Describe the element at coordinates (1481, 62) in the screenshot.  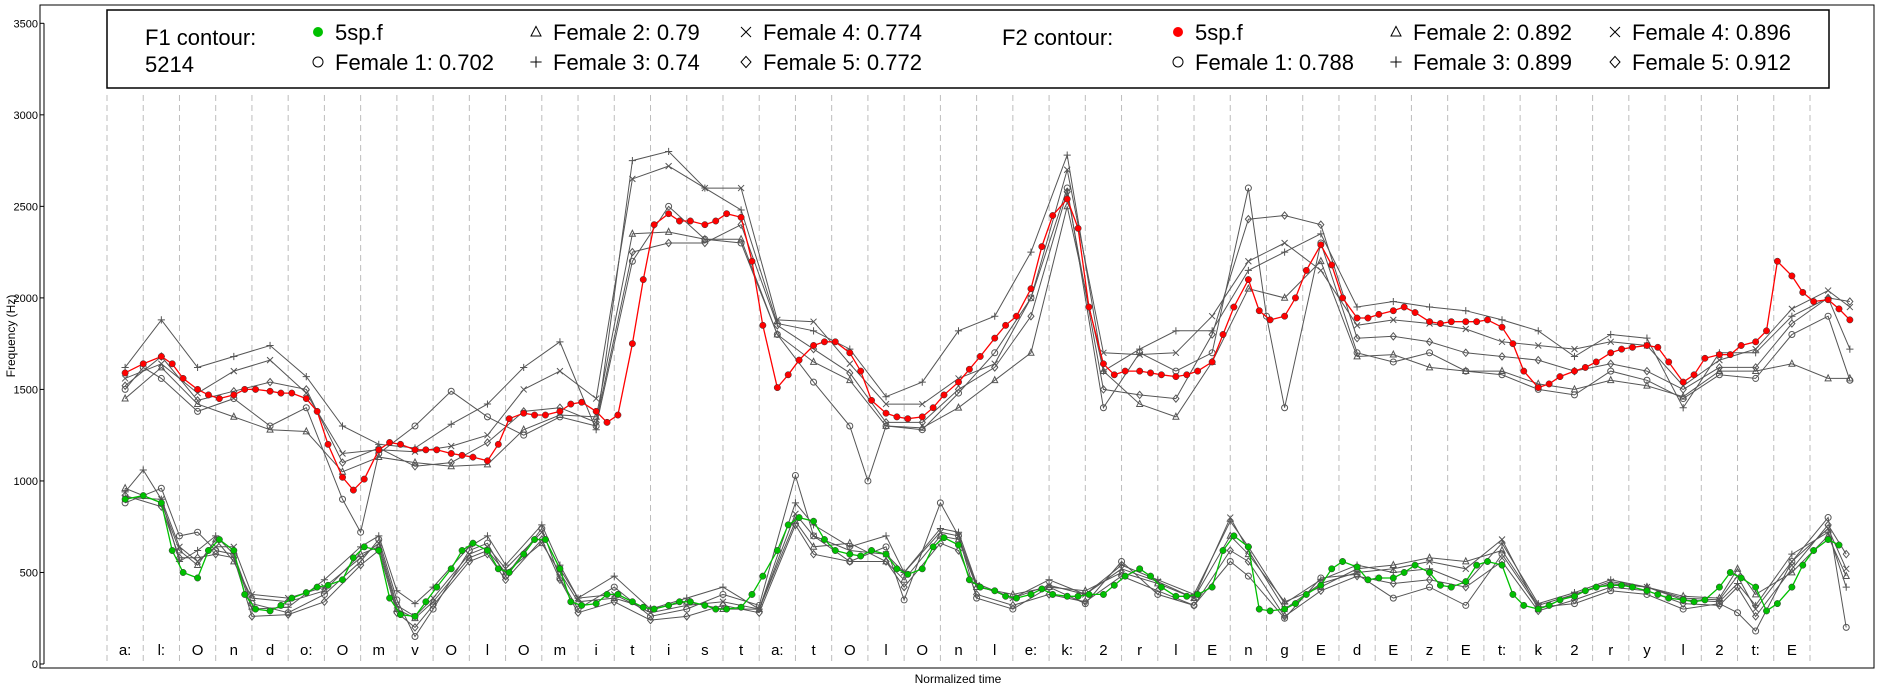
I see `legend-entry: Female 3: 0.899` at that location.